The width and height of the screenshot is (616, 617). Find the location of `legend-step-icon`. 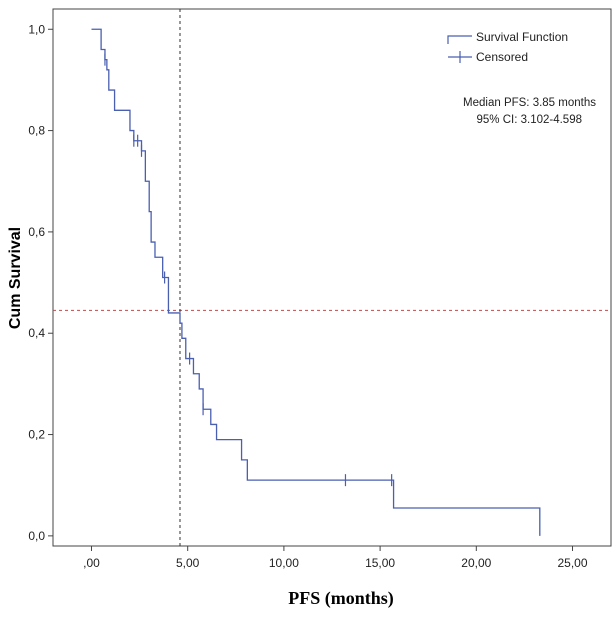

legend-step-icon is located at coordinates (459, 39).